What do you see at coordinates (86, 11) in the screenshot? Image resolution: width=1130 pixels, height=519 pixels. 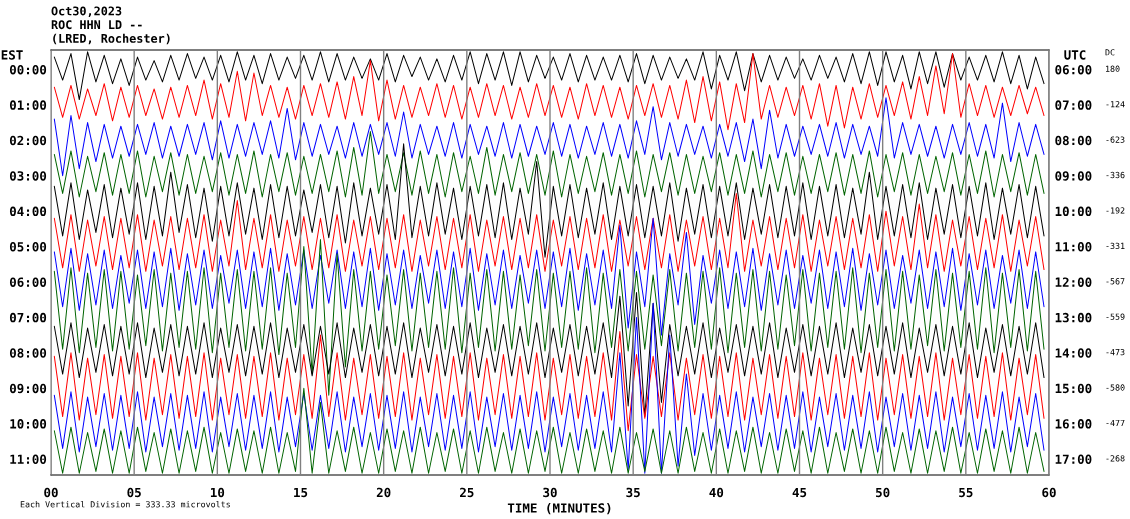 I see `chart-title: Oct30,2023` at bounding box center [86, 11].